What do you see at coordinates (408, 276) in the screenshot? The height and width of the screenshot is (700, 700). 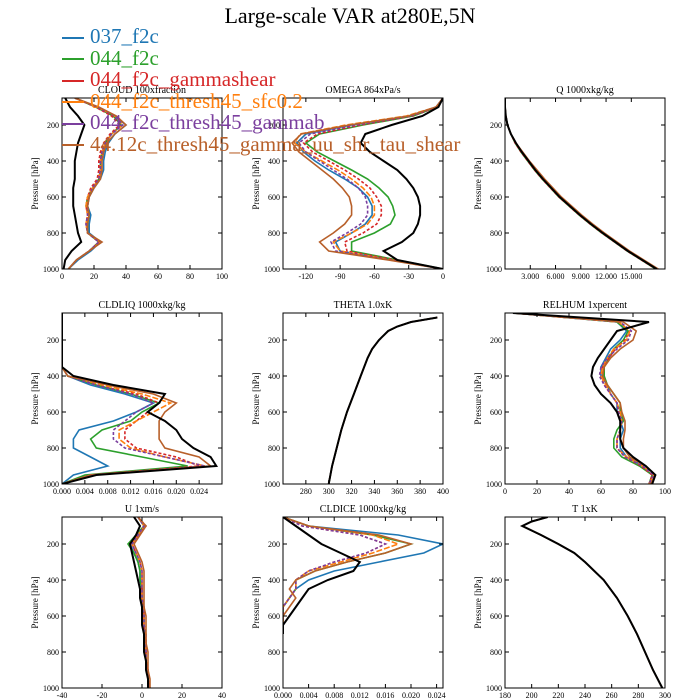 I see `x-tick-label: -30` at bounding box center [408, 276].